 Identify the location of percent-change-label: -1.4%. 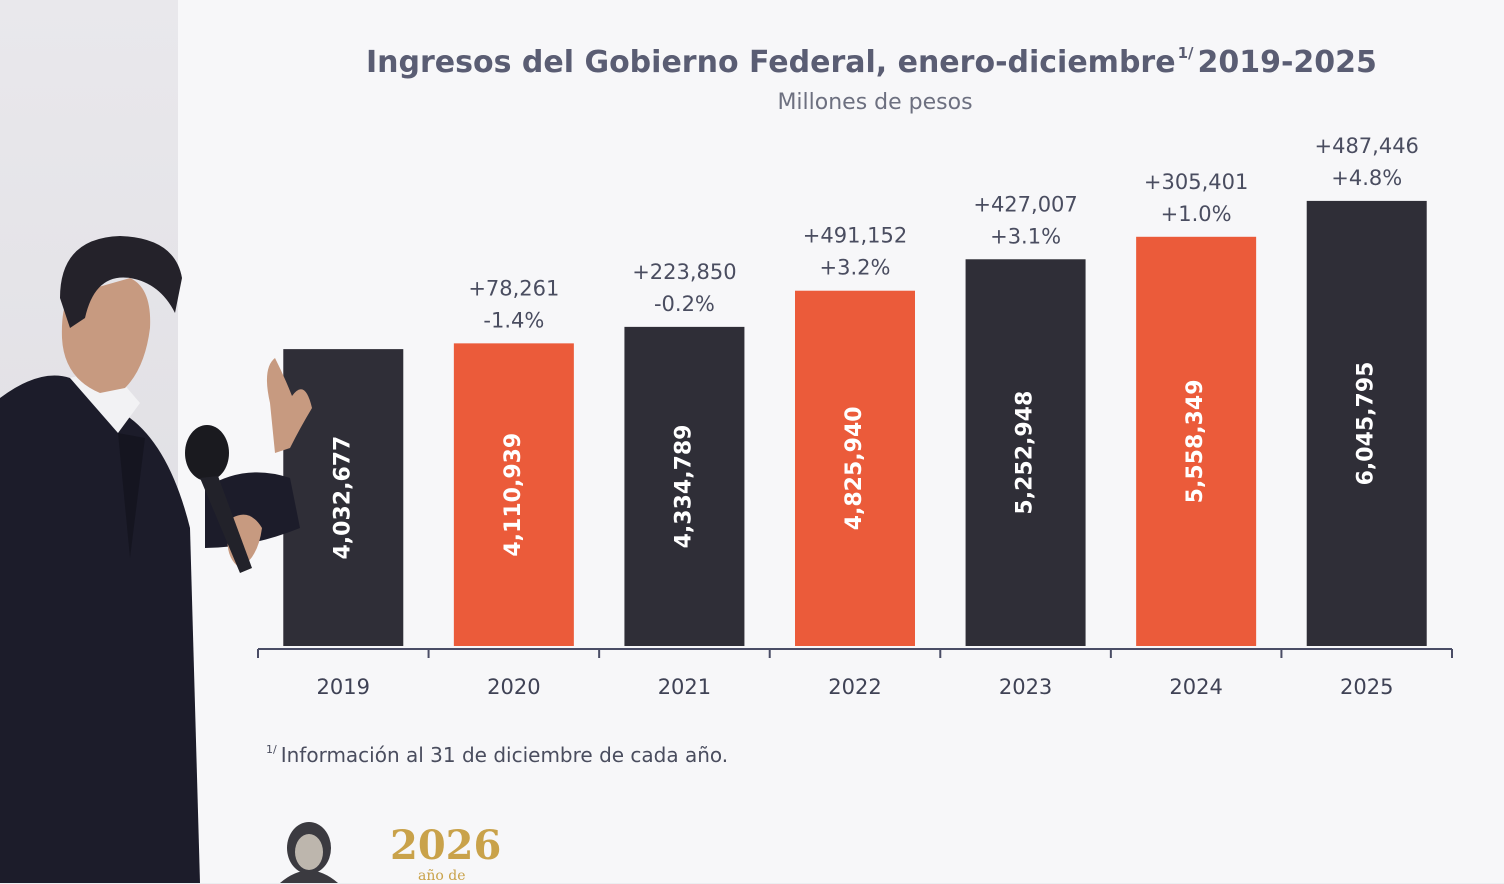
(513, 320).